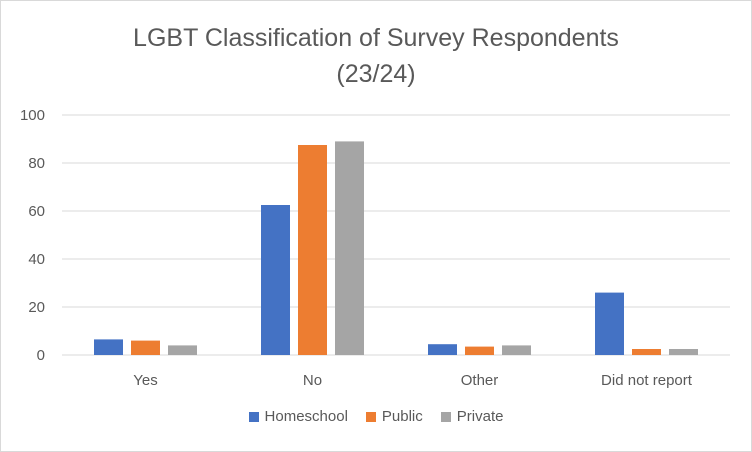  I want to click on legend-item-public: Public, so click(394, 416).